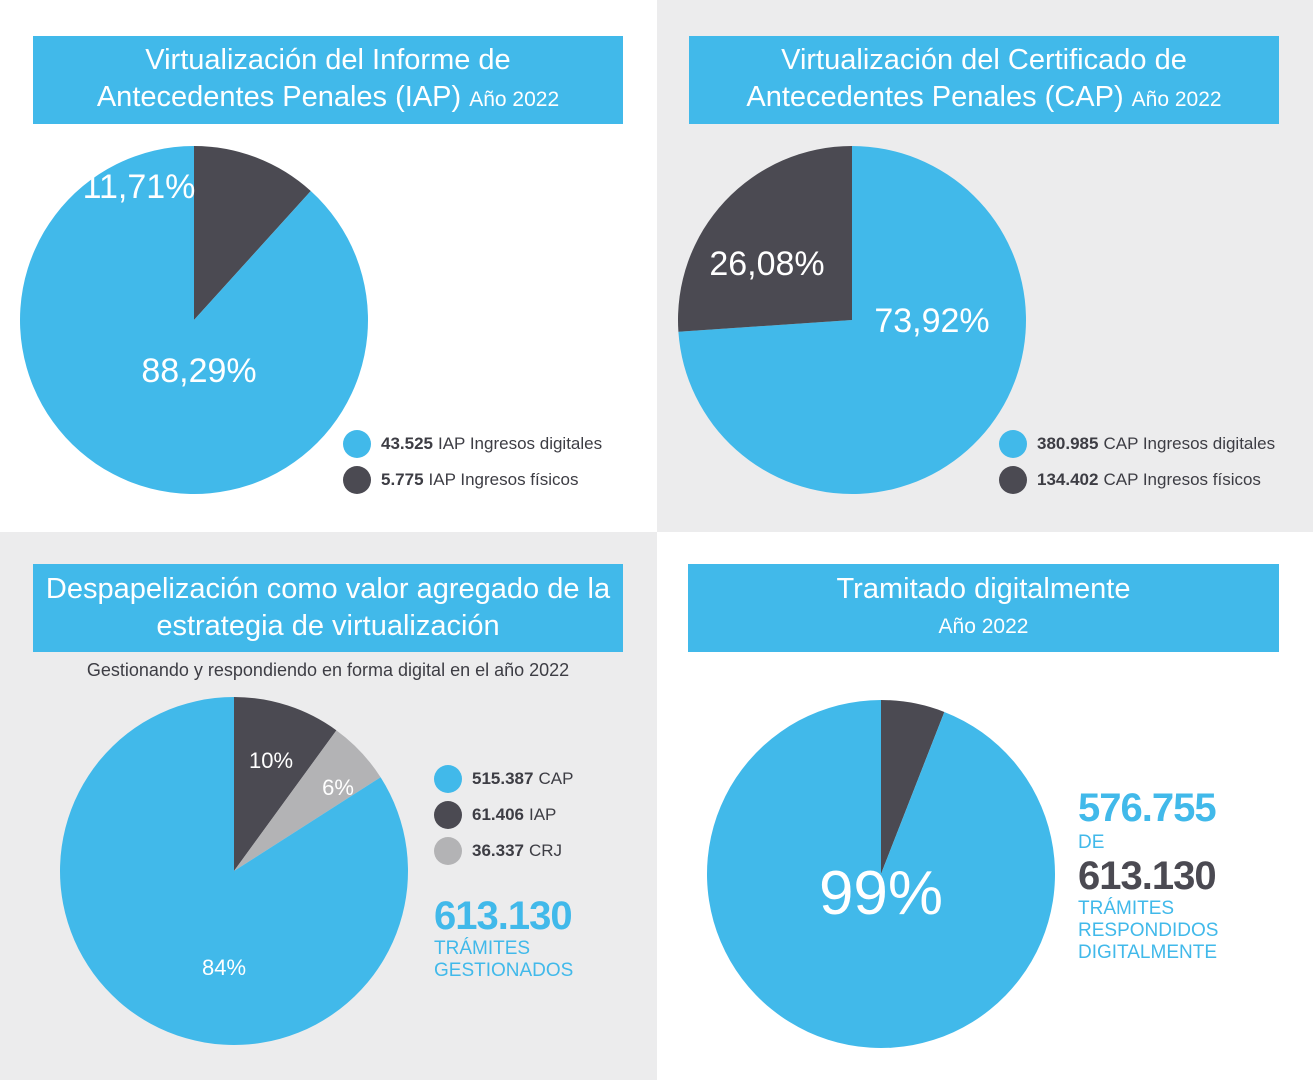 The height and width of the screenshot is (1080, 1313). Describe the element at coordinates (556, 778) in the screenshot. I see `legend-label: CAP` at that location.